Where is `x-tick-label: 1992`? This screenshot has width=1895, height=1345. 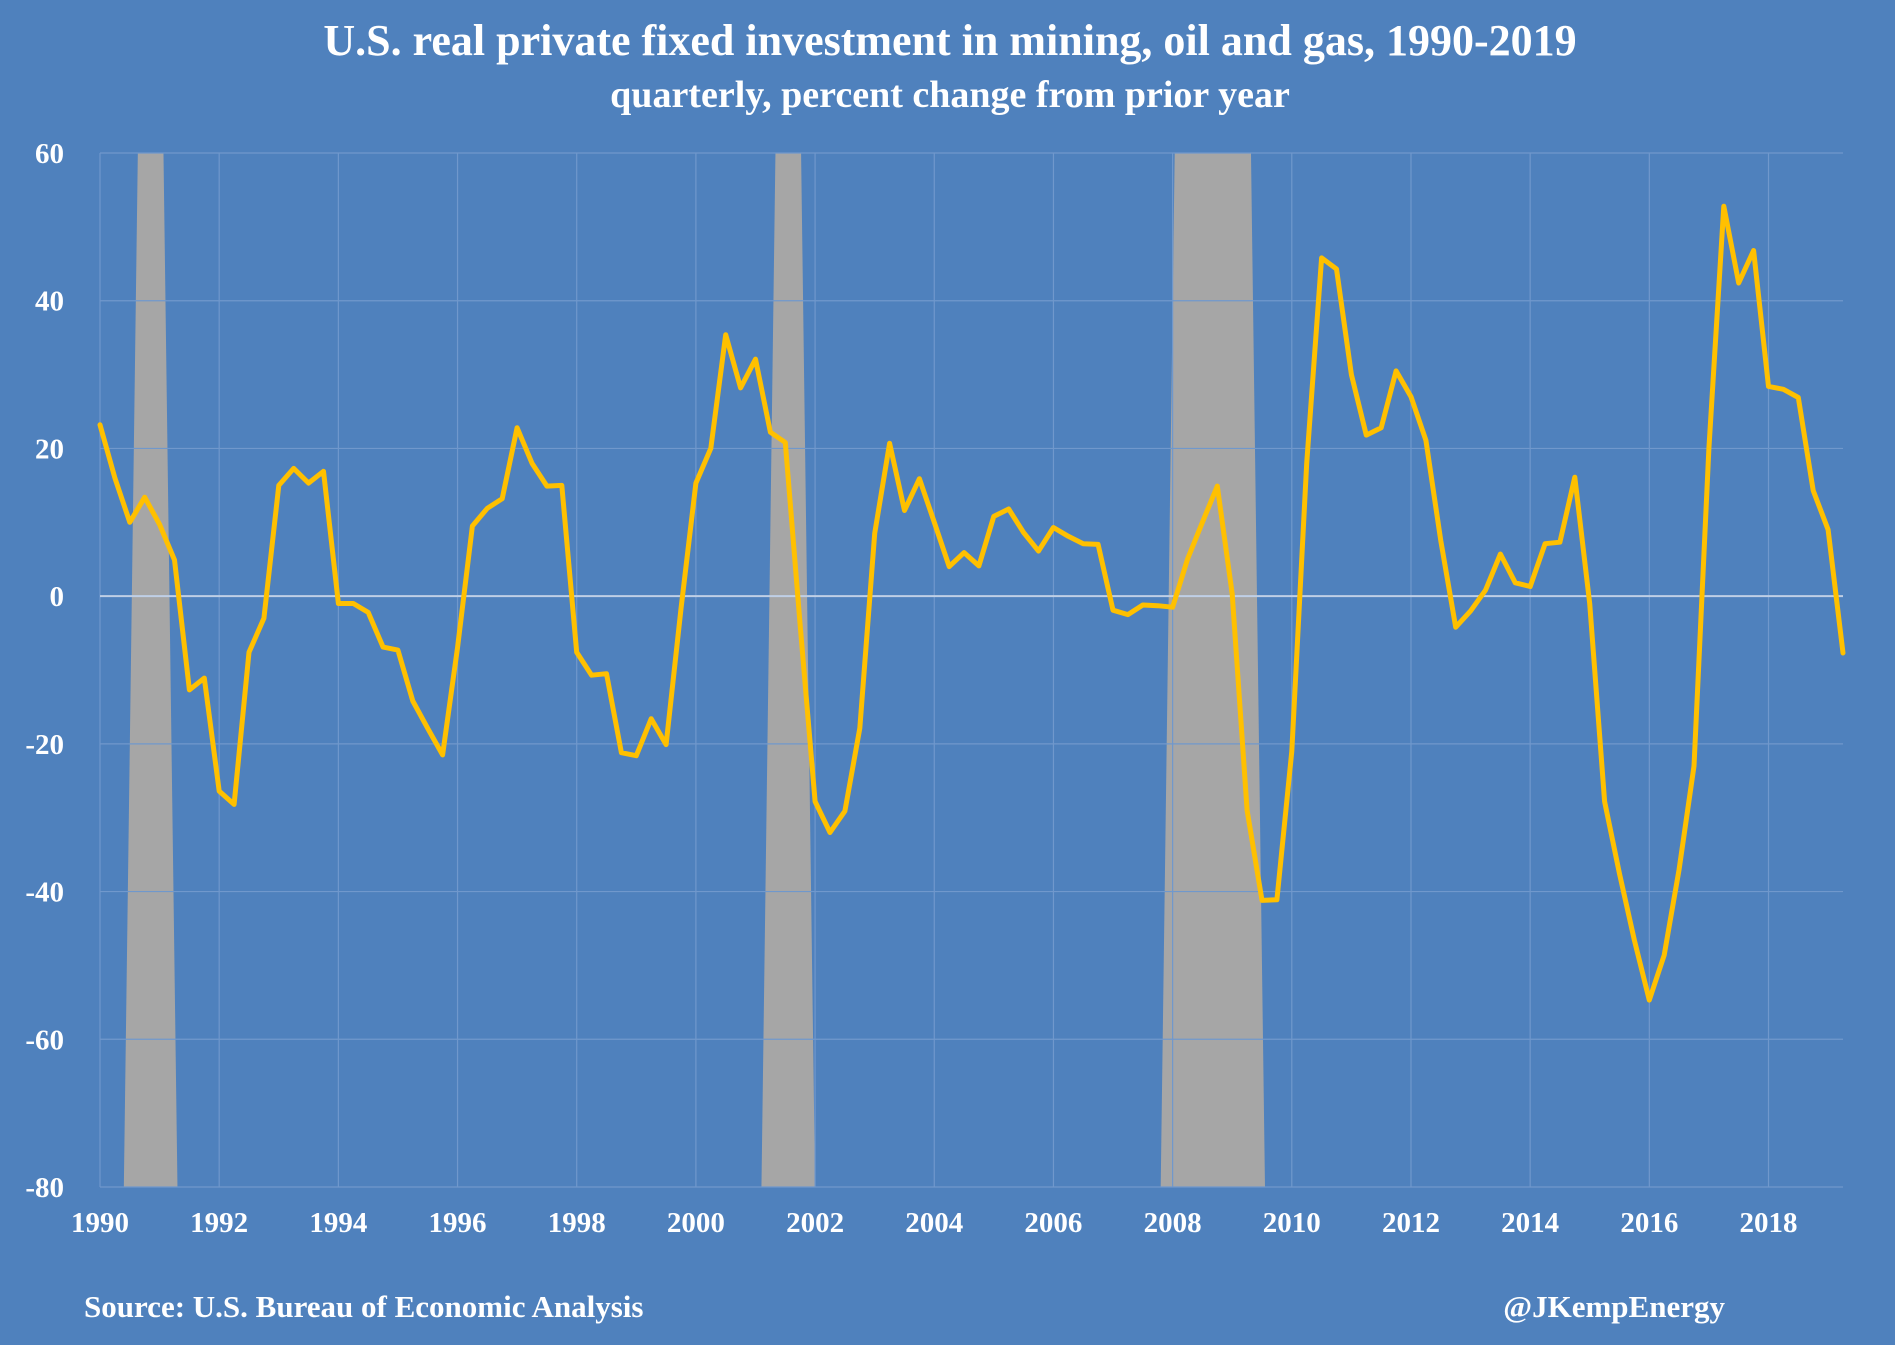 x-tick-label: 1992 is located at coordinates (219, 1223).